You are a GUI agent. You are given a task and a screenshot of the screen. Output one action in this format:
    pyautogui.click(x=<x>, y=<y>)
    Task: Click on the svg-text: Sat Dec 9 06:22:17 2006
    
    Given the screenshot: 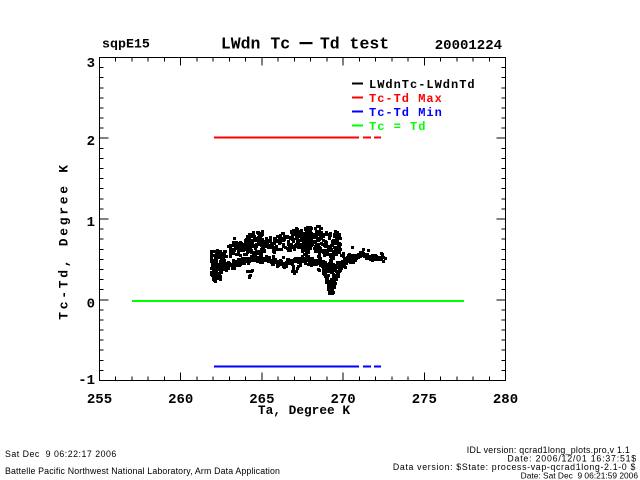 What is the action you would take?
    pyautogui.click(x=61, y=454)
    